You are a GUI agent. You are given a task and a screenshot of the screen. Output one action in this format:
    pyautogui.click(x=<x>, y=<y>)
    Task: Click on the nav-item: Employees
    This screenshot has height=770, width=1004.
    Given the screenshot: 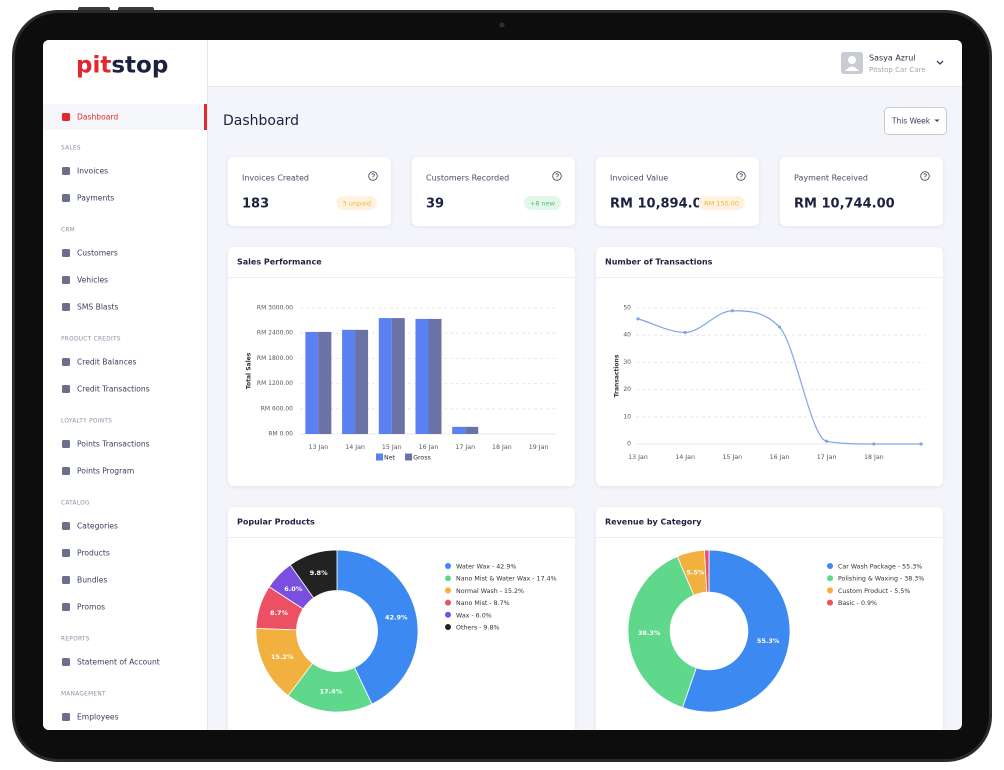 What is the action you would take?
    pyautogui.click(x=90, y=717)
    